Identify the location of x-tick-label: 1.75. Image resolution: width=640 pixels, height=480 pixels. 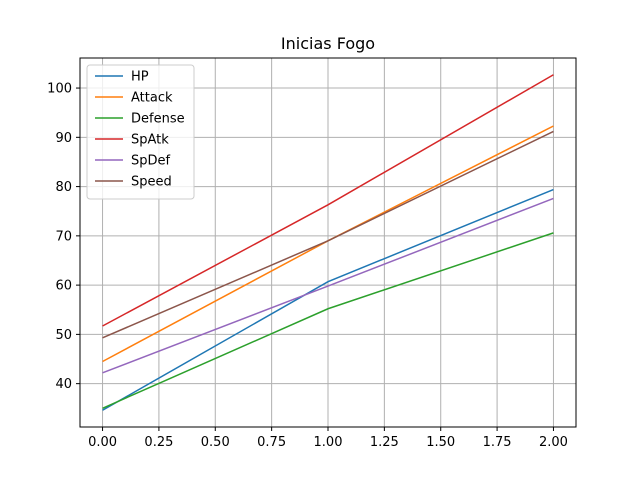
(497, 442).